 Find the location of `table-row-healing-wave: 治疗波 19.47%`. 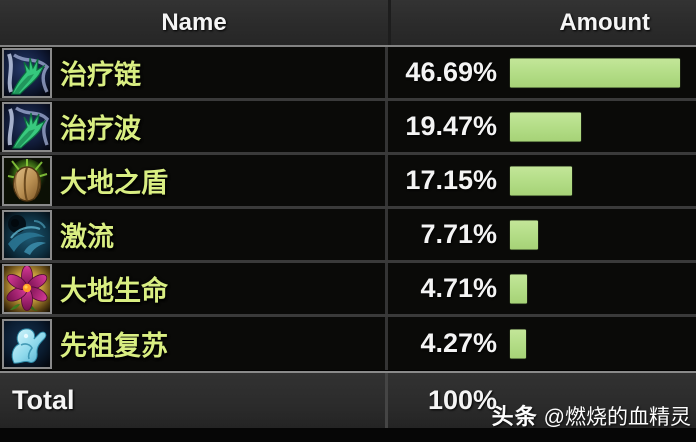

table-row-healing-wave: 治疗波 19.47% is located at coordinates (348, 128).